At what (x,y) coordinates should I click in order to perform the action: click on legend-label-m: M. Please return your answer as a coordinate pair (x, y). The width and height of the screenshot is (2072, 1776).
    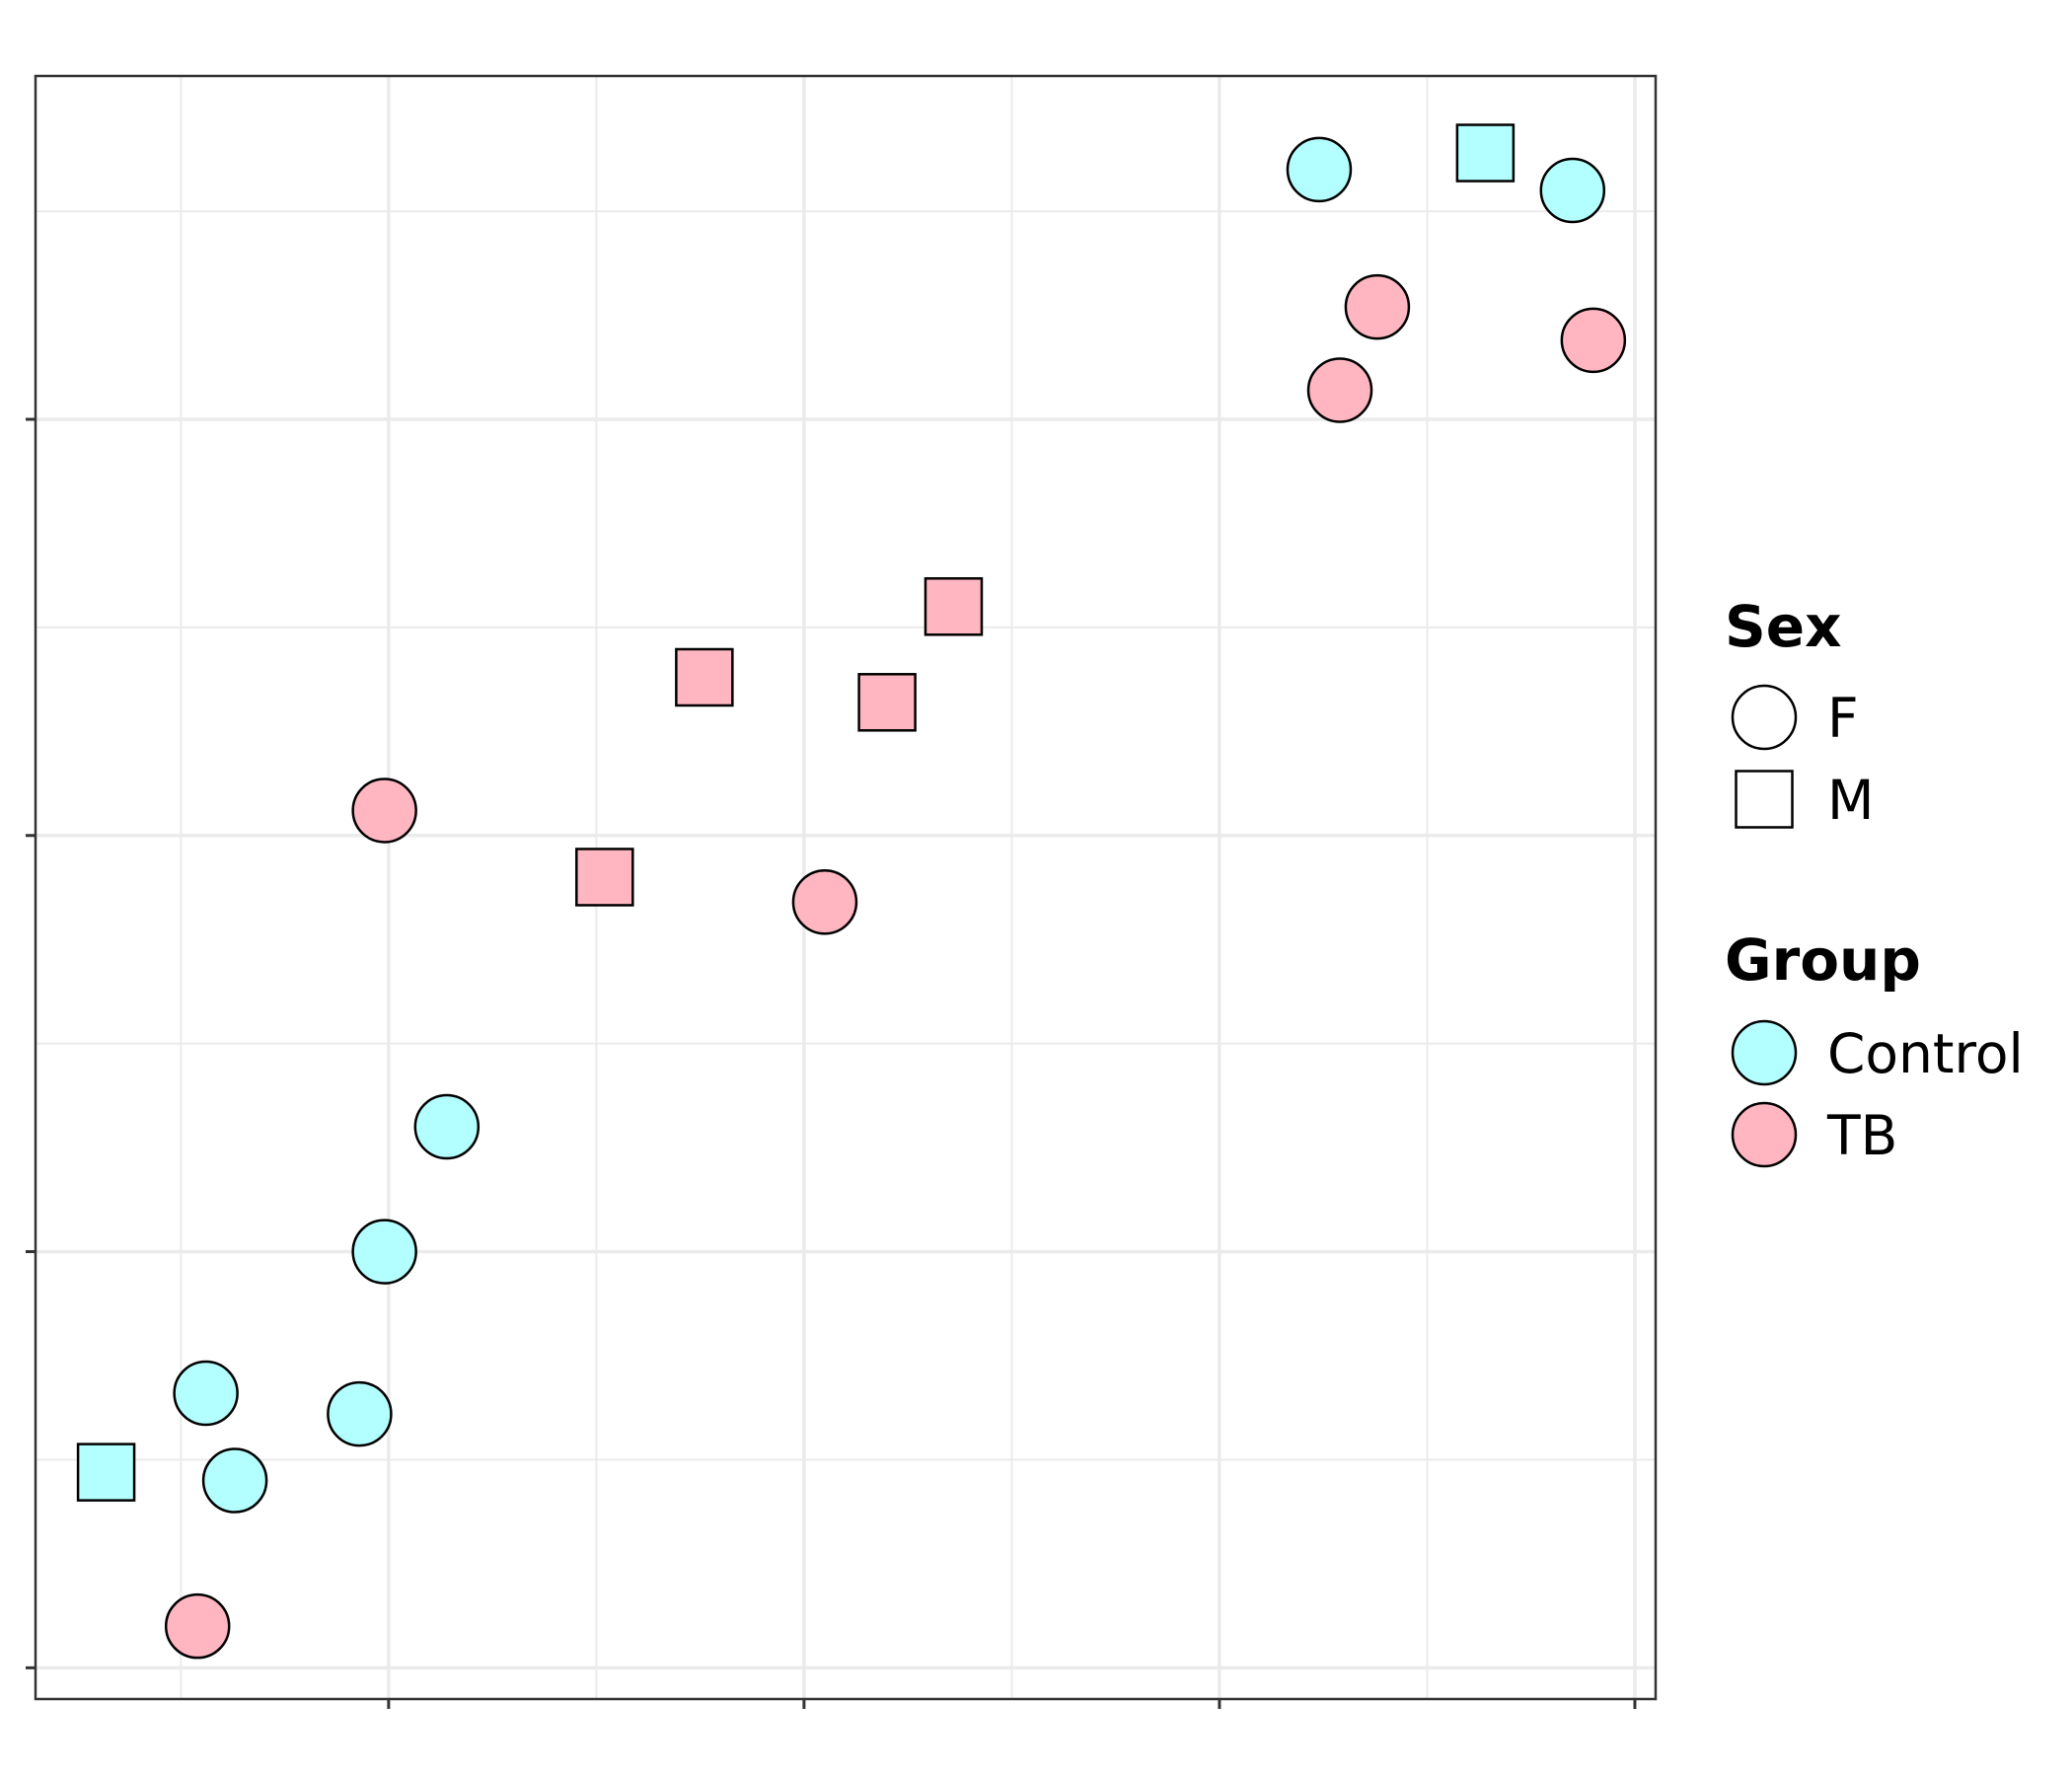
    Looking at the image, I should click on (1851, 801).